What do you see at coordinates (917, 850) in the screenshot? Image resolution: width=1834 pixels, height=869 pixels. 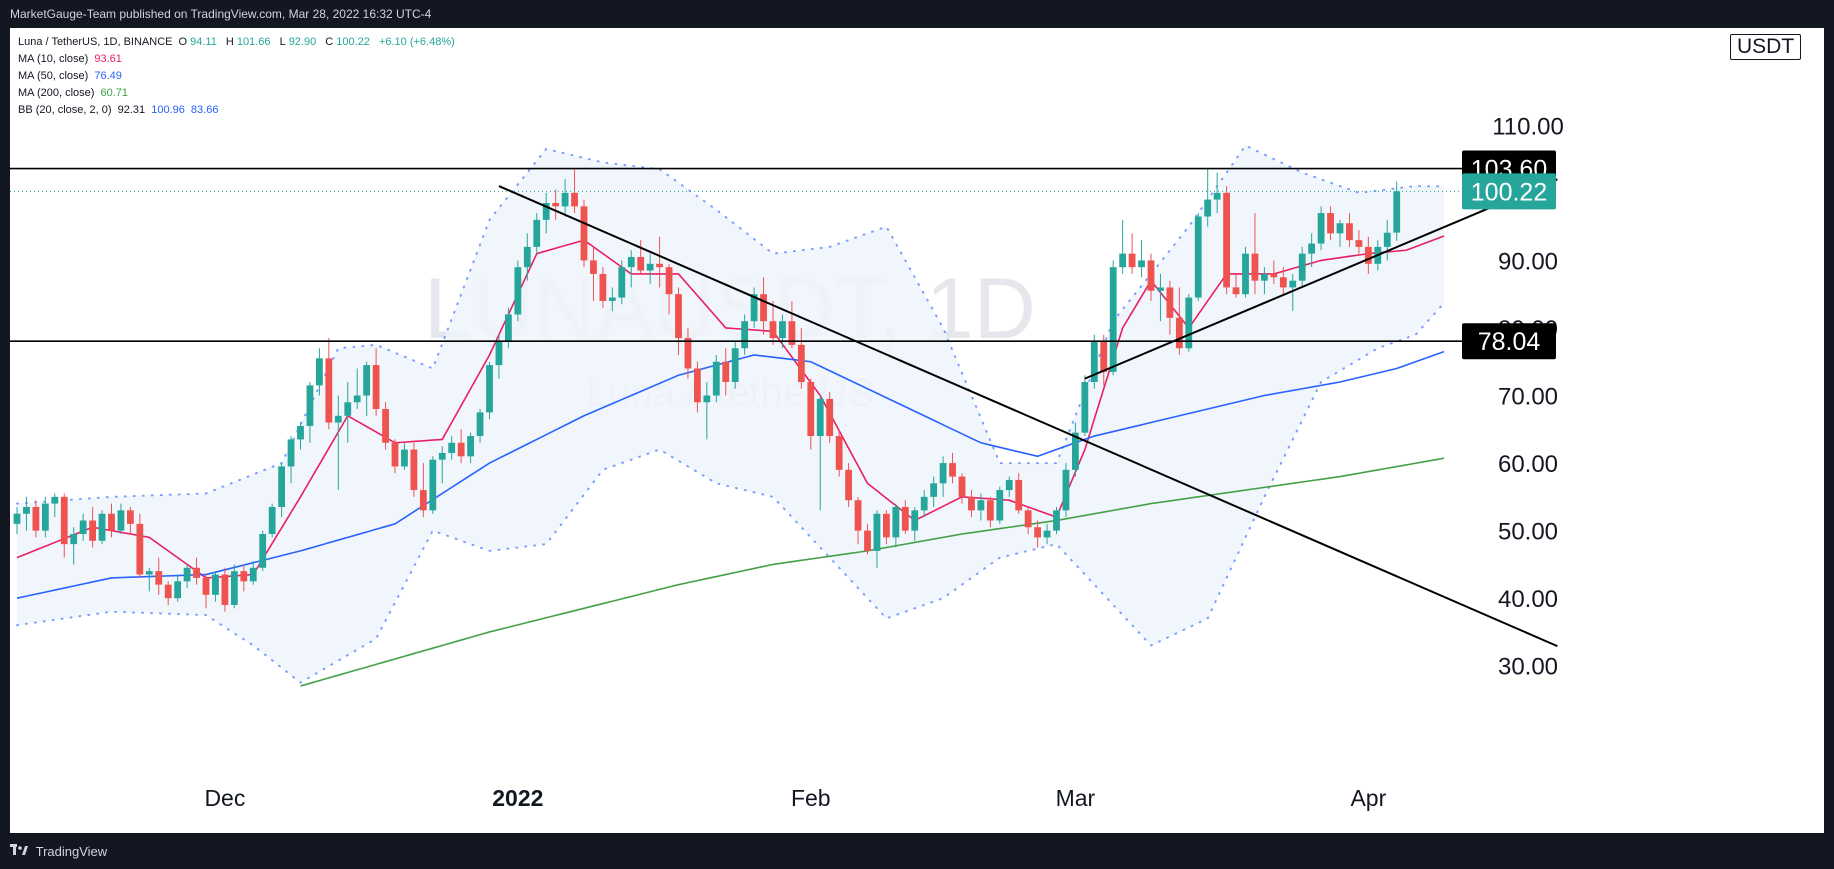 I see `footer-bar: TradingView` at bounding box center [917, 850].